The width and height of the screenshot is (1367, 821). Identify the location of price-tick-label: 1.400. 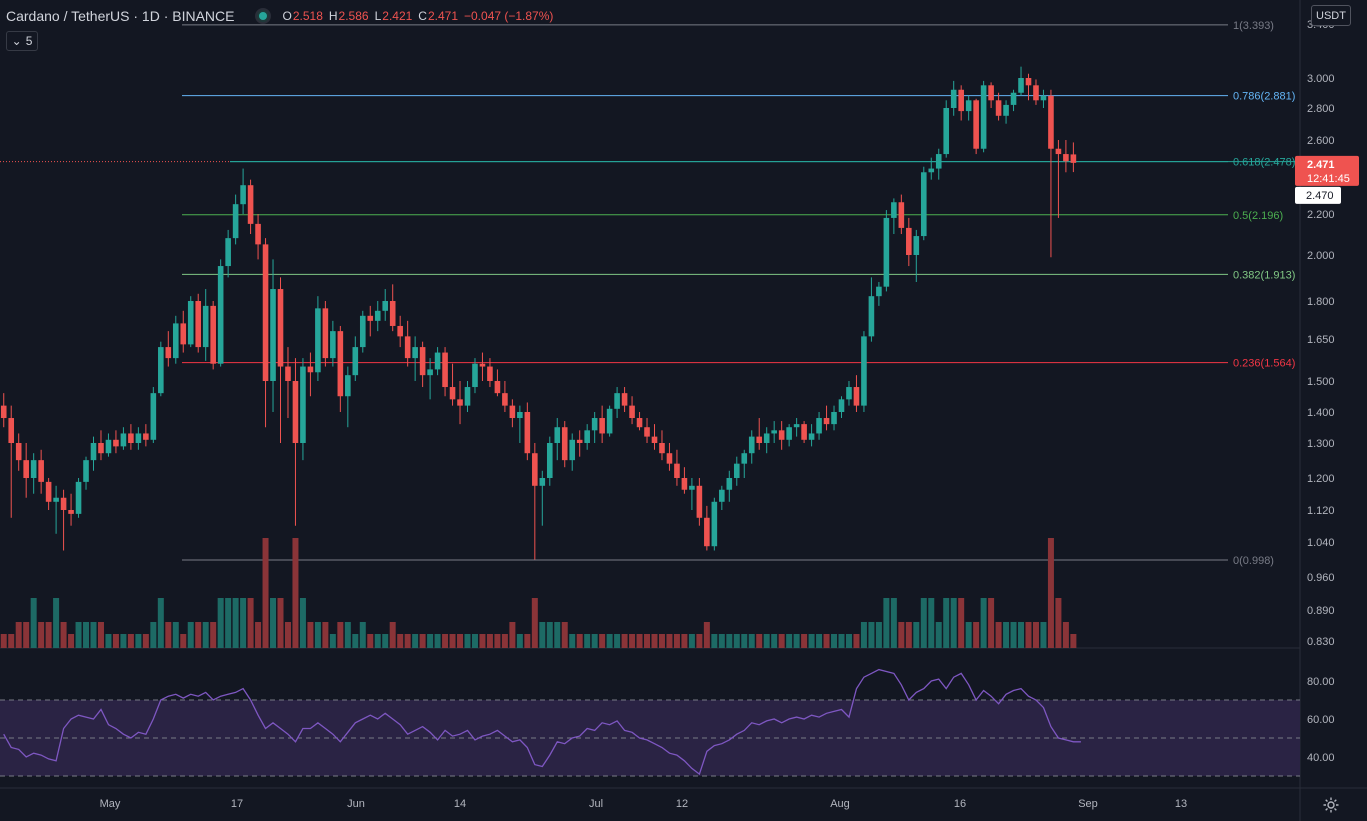
(1321, 413).